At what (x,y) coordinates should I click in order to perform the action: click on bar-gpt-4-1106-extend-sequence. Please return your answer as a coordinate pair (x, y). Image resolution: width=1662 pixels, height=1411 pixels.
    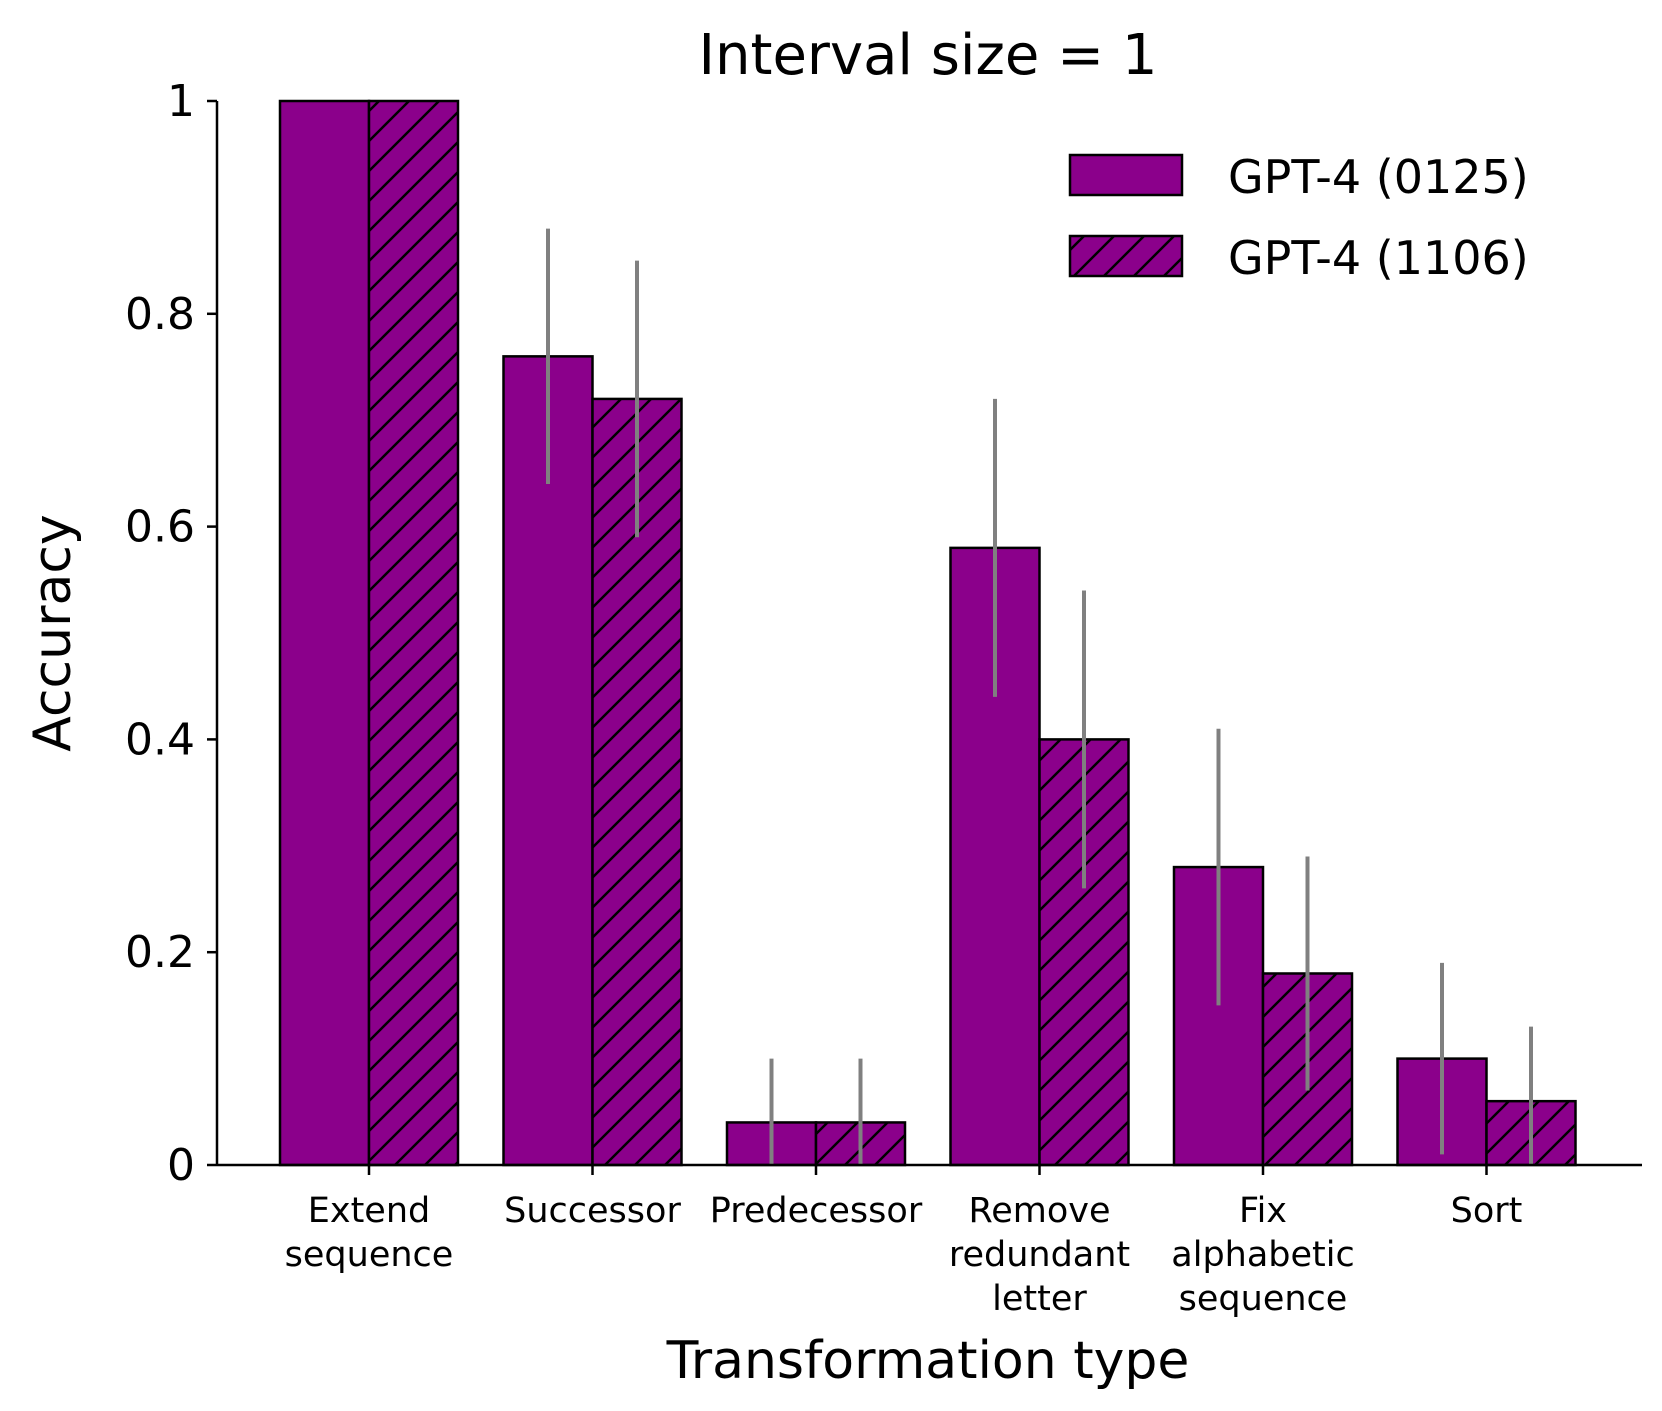
    Looking at the image, I should click on (413, 633).